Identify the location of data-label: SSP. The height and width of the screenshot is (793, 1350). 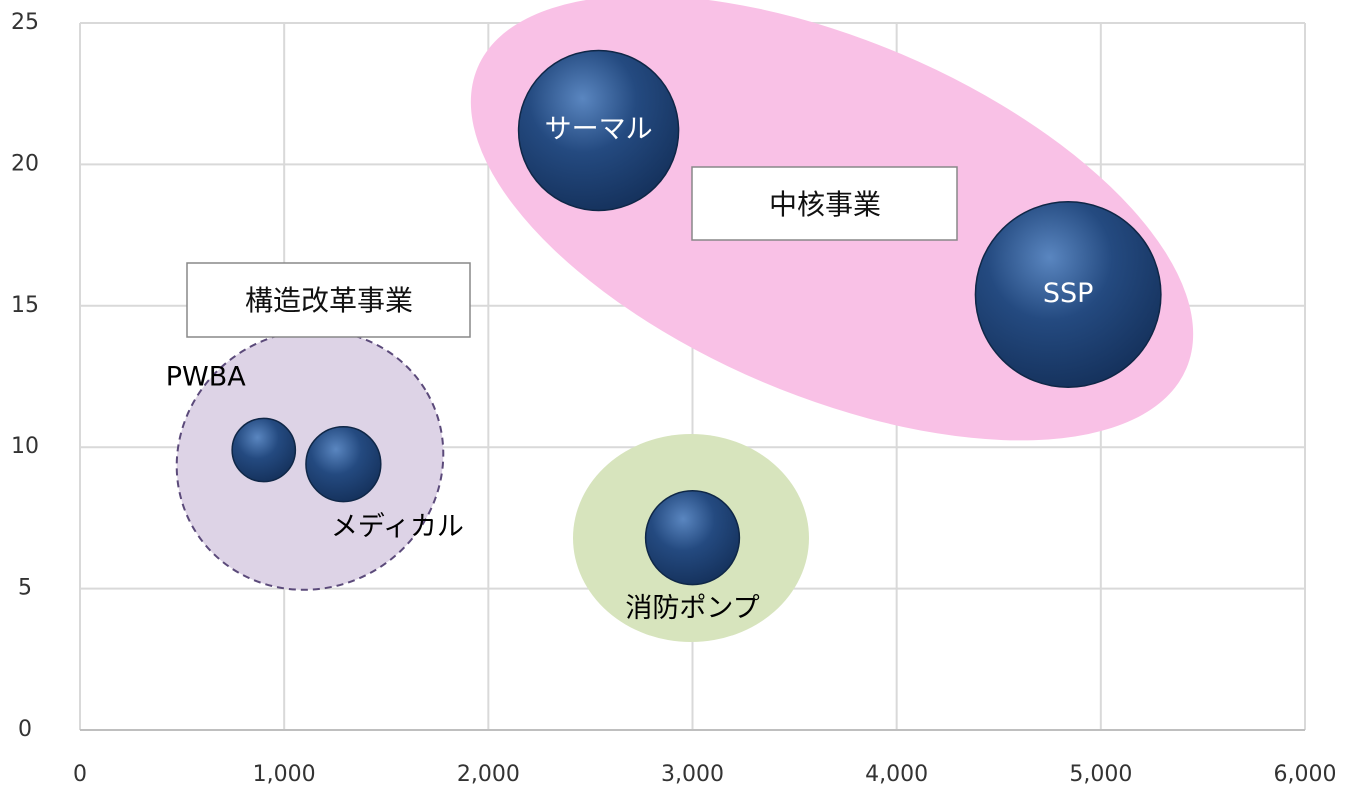
(1068, 293).